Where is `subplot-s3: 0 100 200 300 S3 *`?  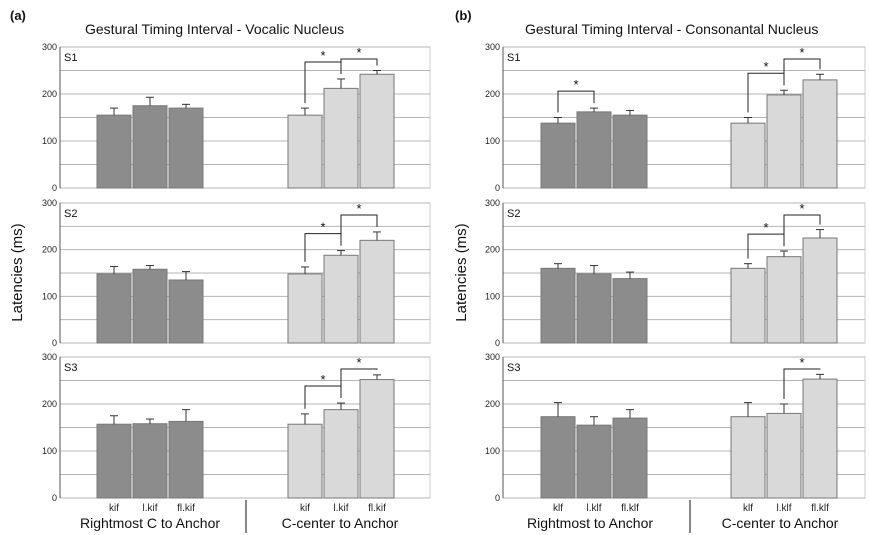
subplot-s3: 0 100 200 300 S3 * is located at coordinates (675, 427).